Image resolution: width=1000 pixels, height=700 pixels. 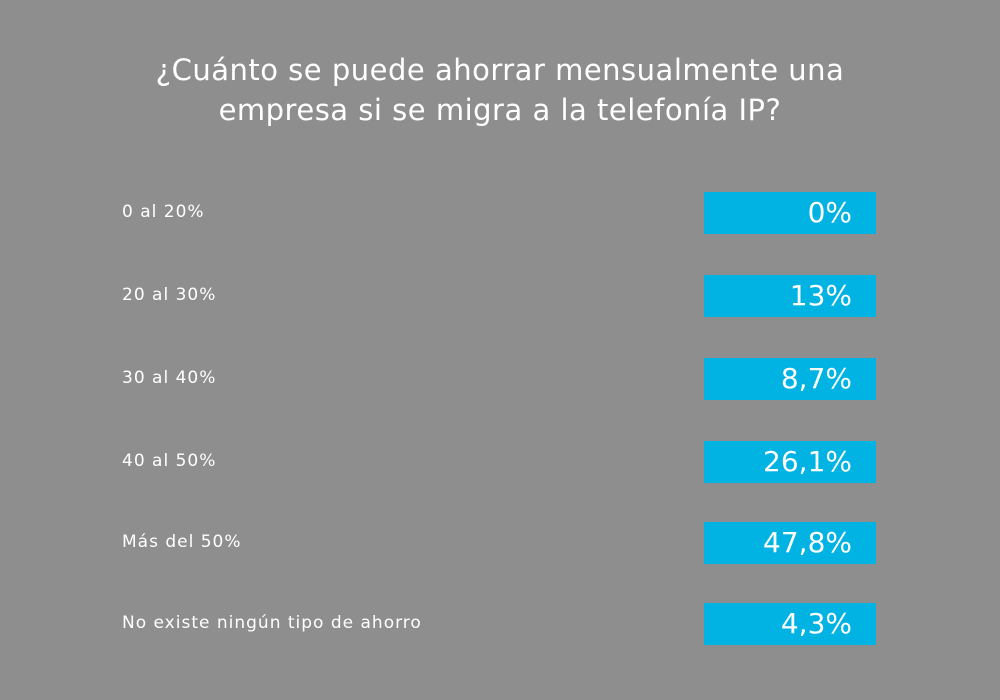 What do you see at coordinates (816, 378) in the screenshot?
I see `value-label: 8,7%` at bounding box center [816, 378].